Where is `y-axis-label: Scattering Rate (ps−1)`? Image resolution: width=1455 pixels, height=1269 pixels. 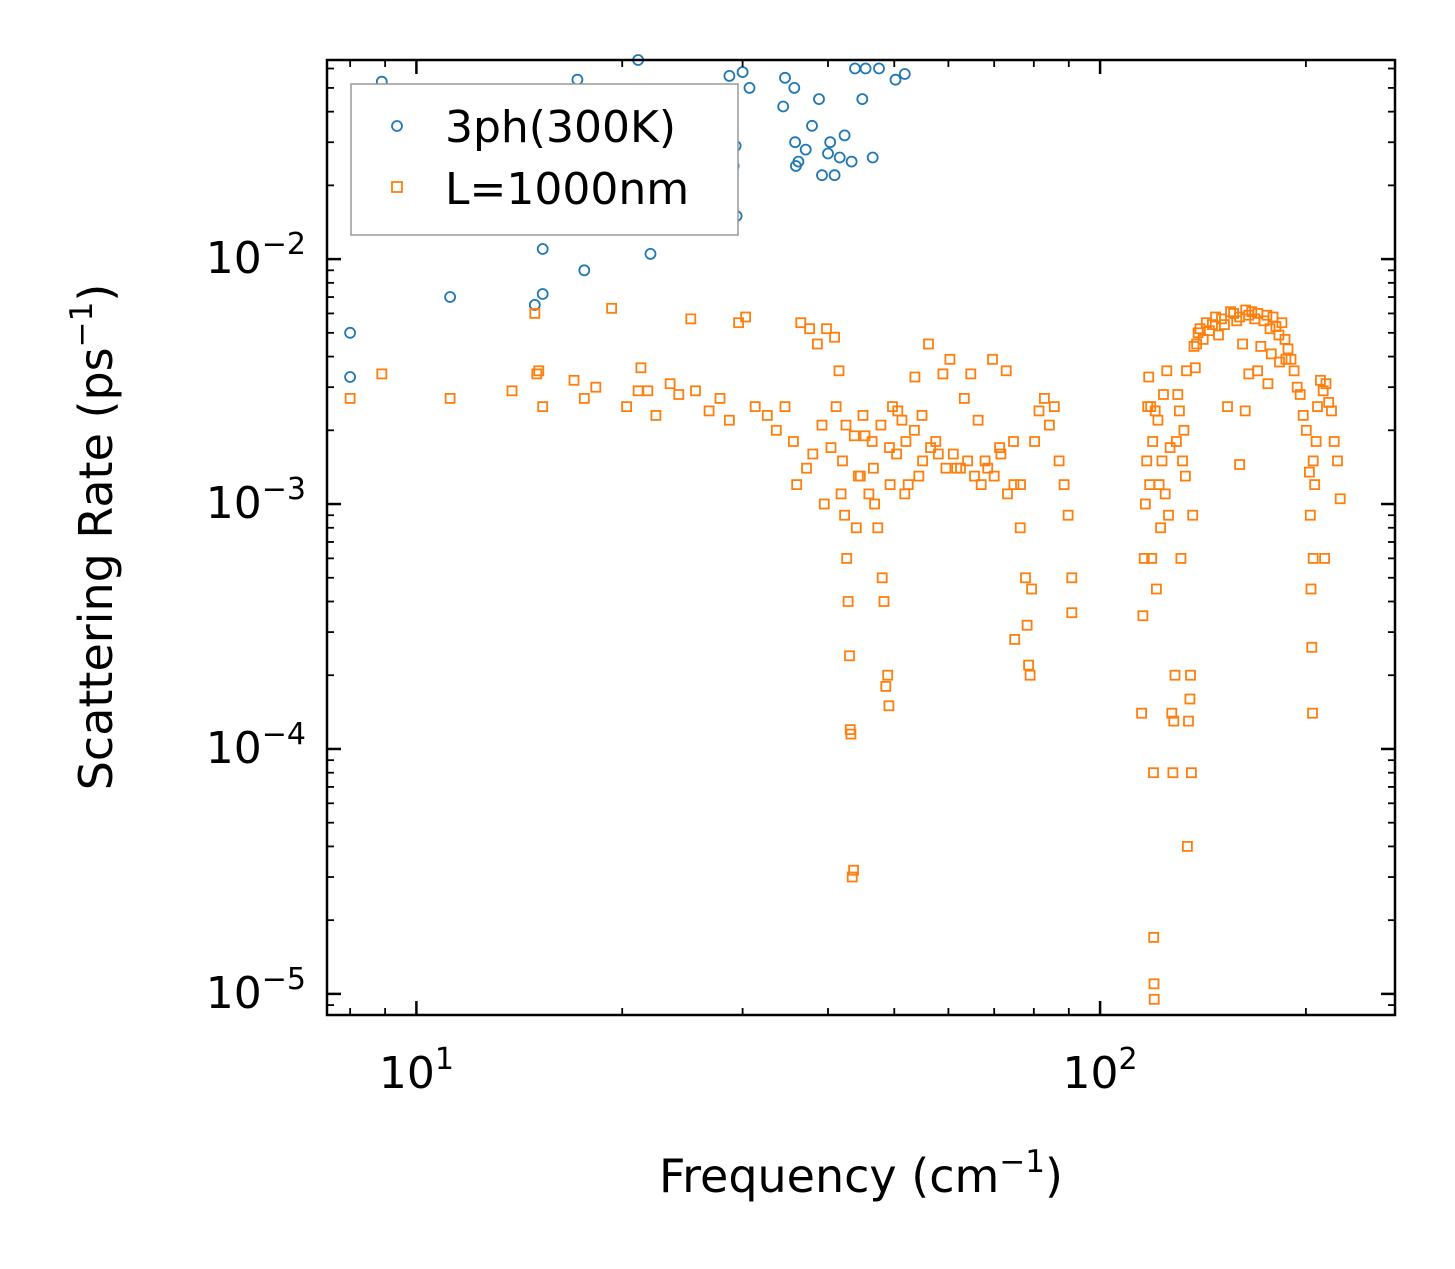 y-axis-label: Scattering Rate (ps−1) is located at coordinates (93, 537).